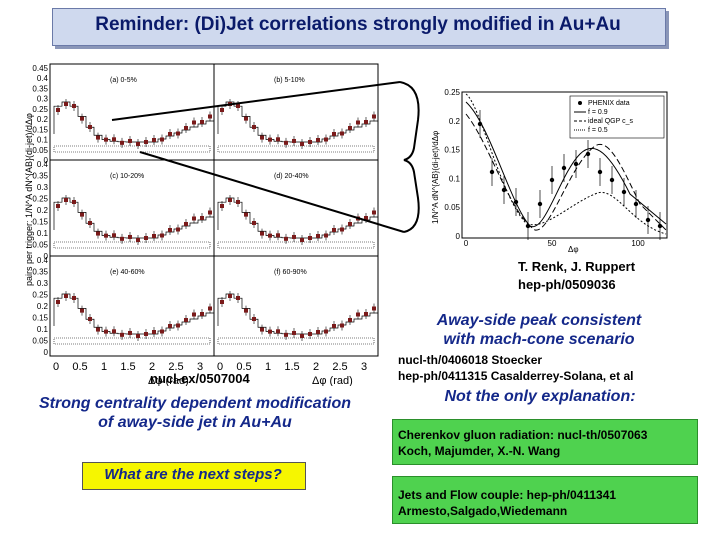 The width and height of the screenshot is (720, 540). Describe the element at coordinates (539, 320) in the screenshot. I see `away-side-line-1: Away-side peak consistent` at that location.